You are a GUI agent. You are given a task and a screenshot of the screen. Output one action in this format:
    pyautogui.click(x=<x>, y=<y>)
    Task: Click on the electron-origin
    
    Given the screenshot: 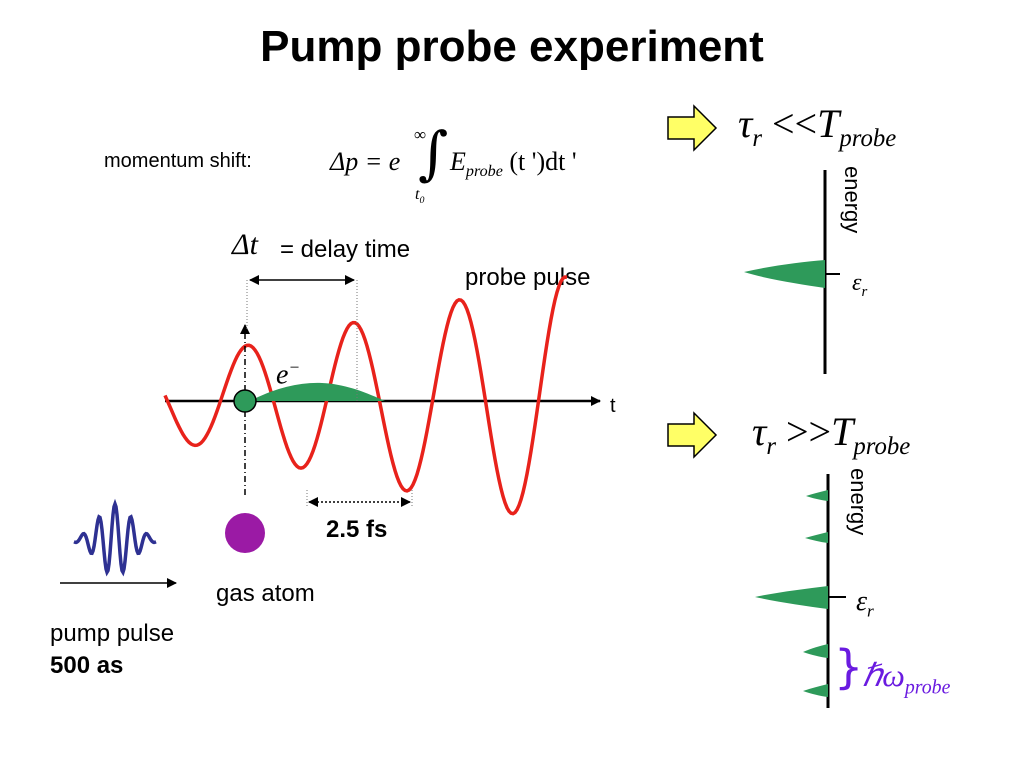 What is the action you would take?
    pyautogui.click(x=245, y=401)
    